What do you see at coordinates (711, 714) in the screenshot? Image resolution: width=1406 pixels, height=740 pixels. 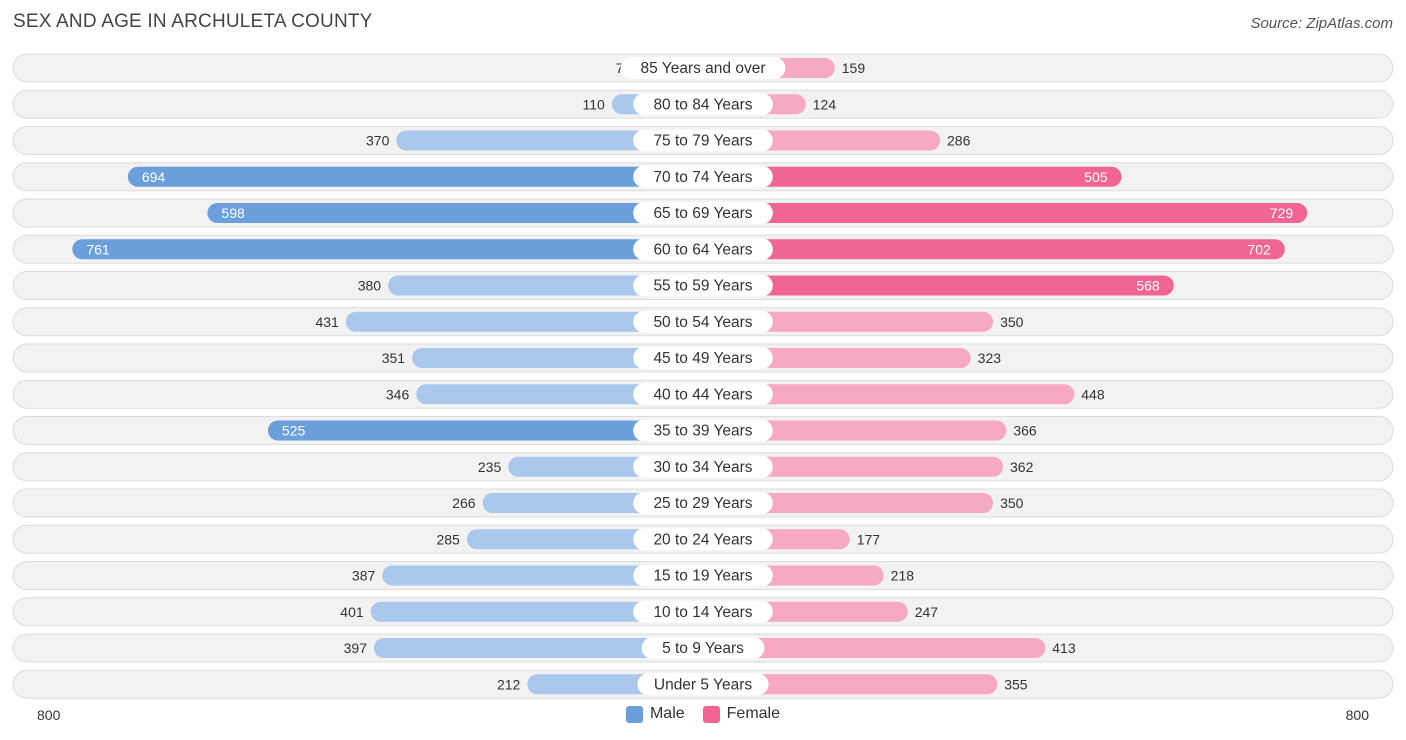 I see `legend-swatch-female` at bounding box center [711, 714].